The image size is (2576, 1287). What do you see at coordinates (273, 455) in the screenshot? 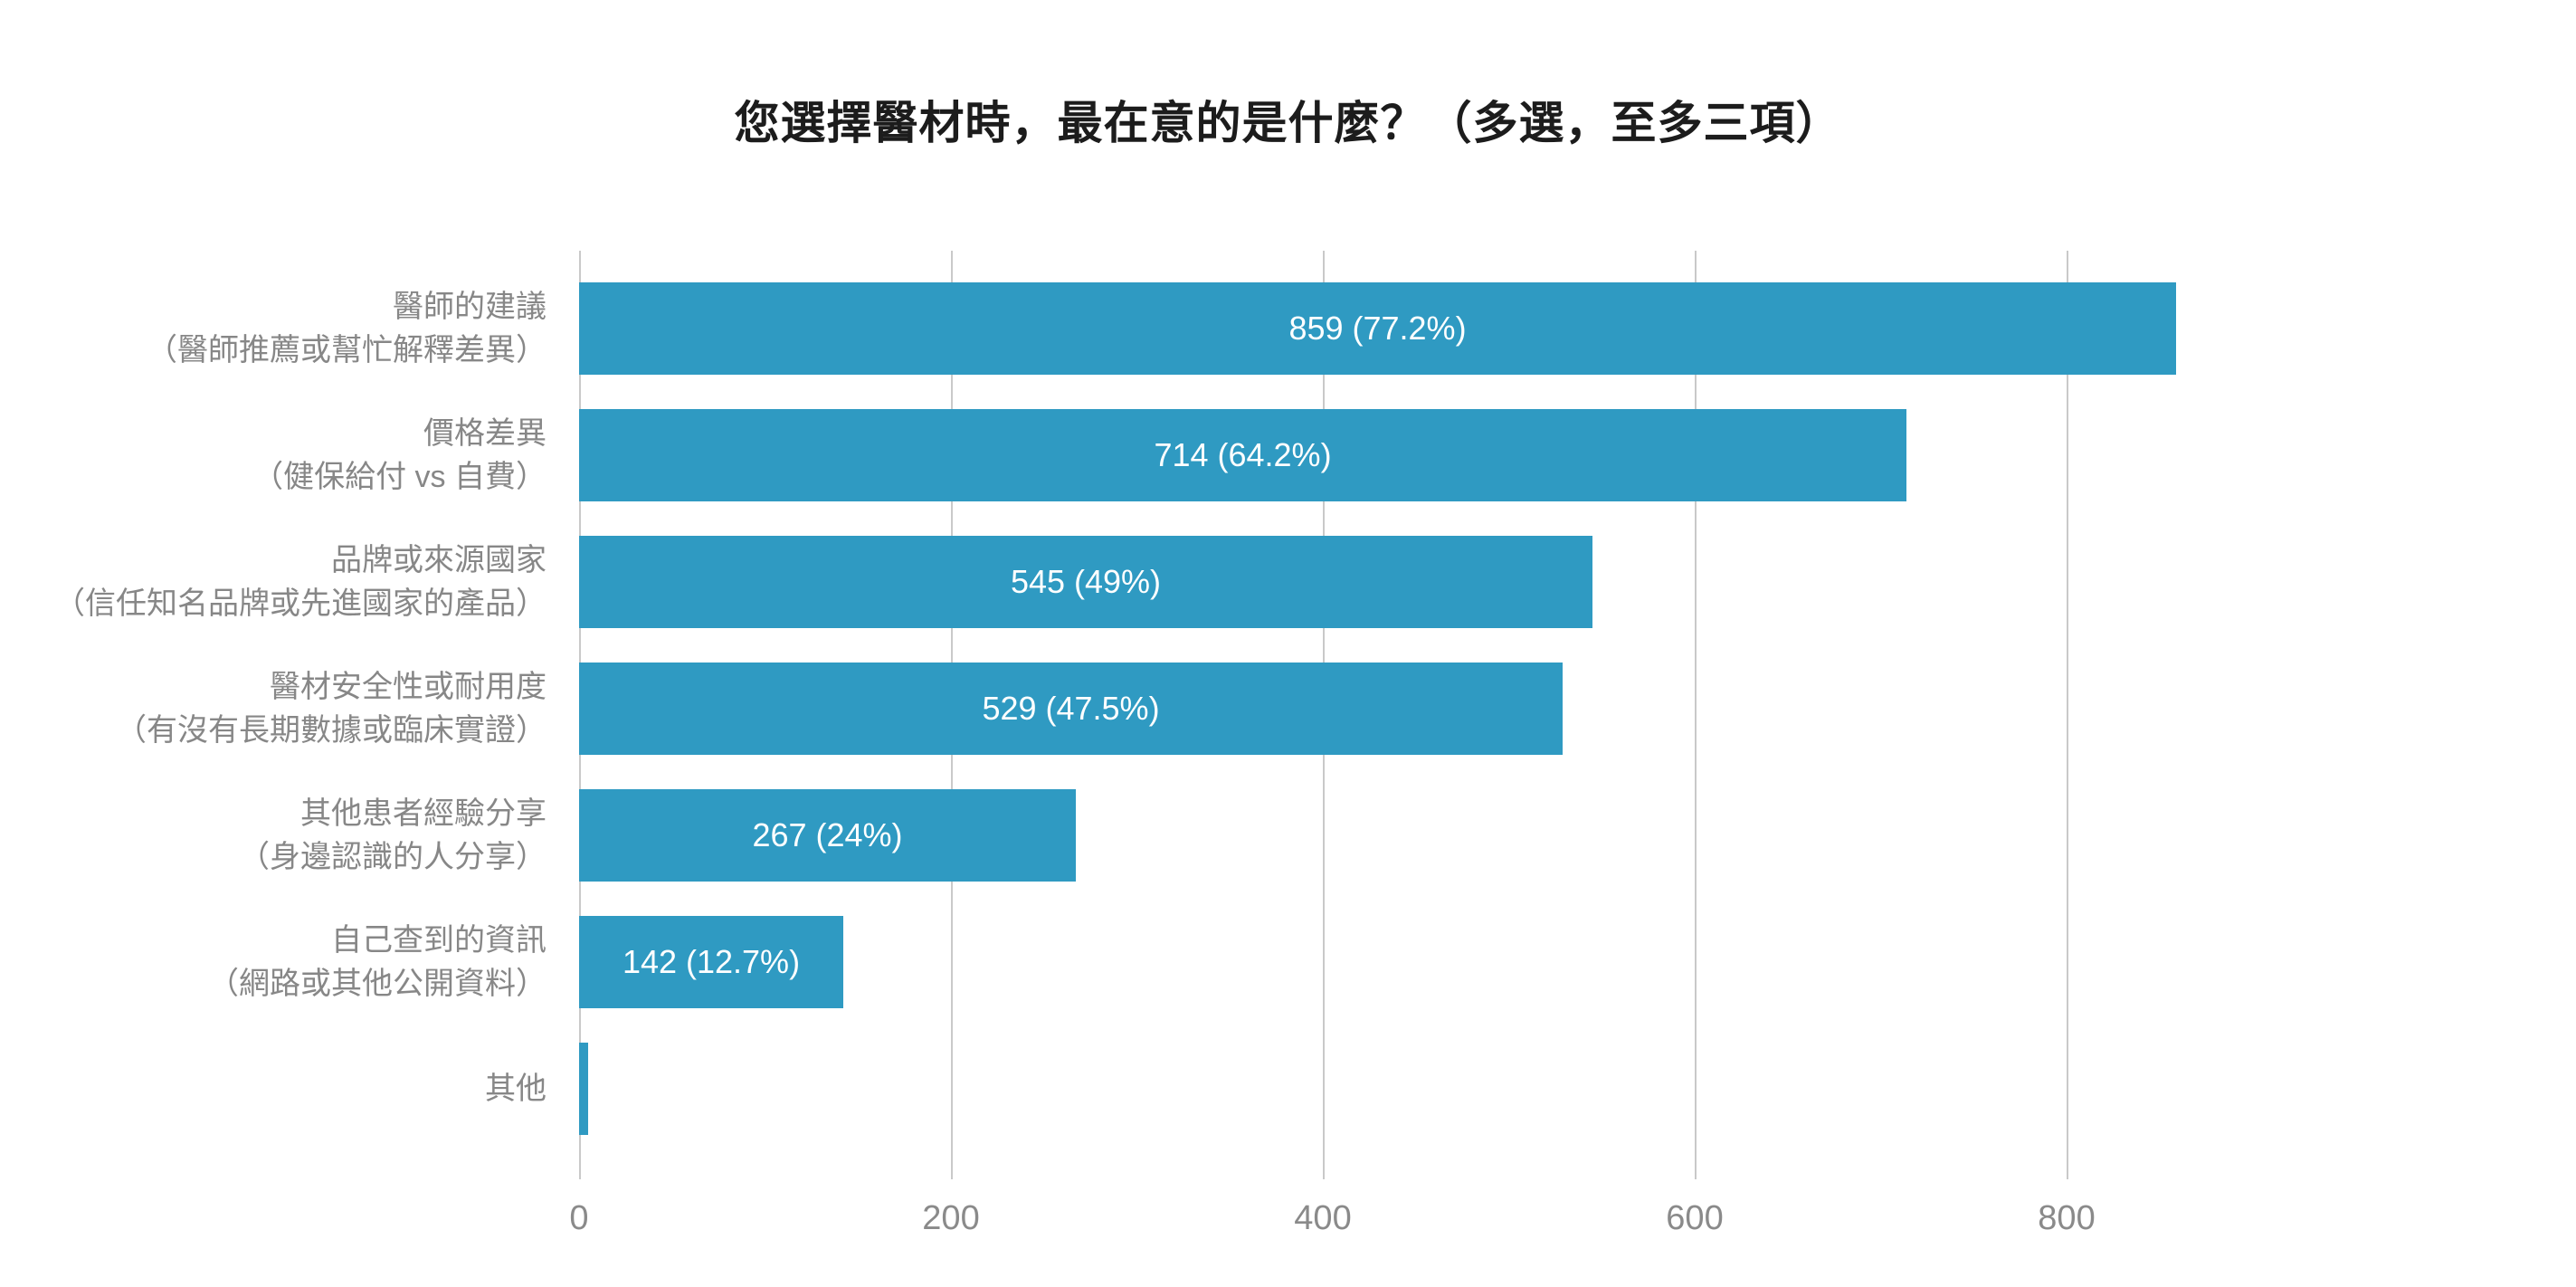
I see `category-label: 價格差異 （健保給付 vs 自費）` at bounding box center [273, 455].